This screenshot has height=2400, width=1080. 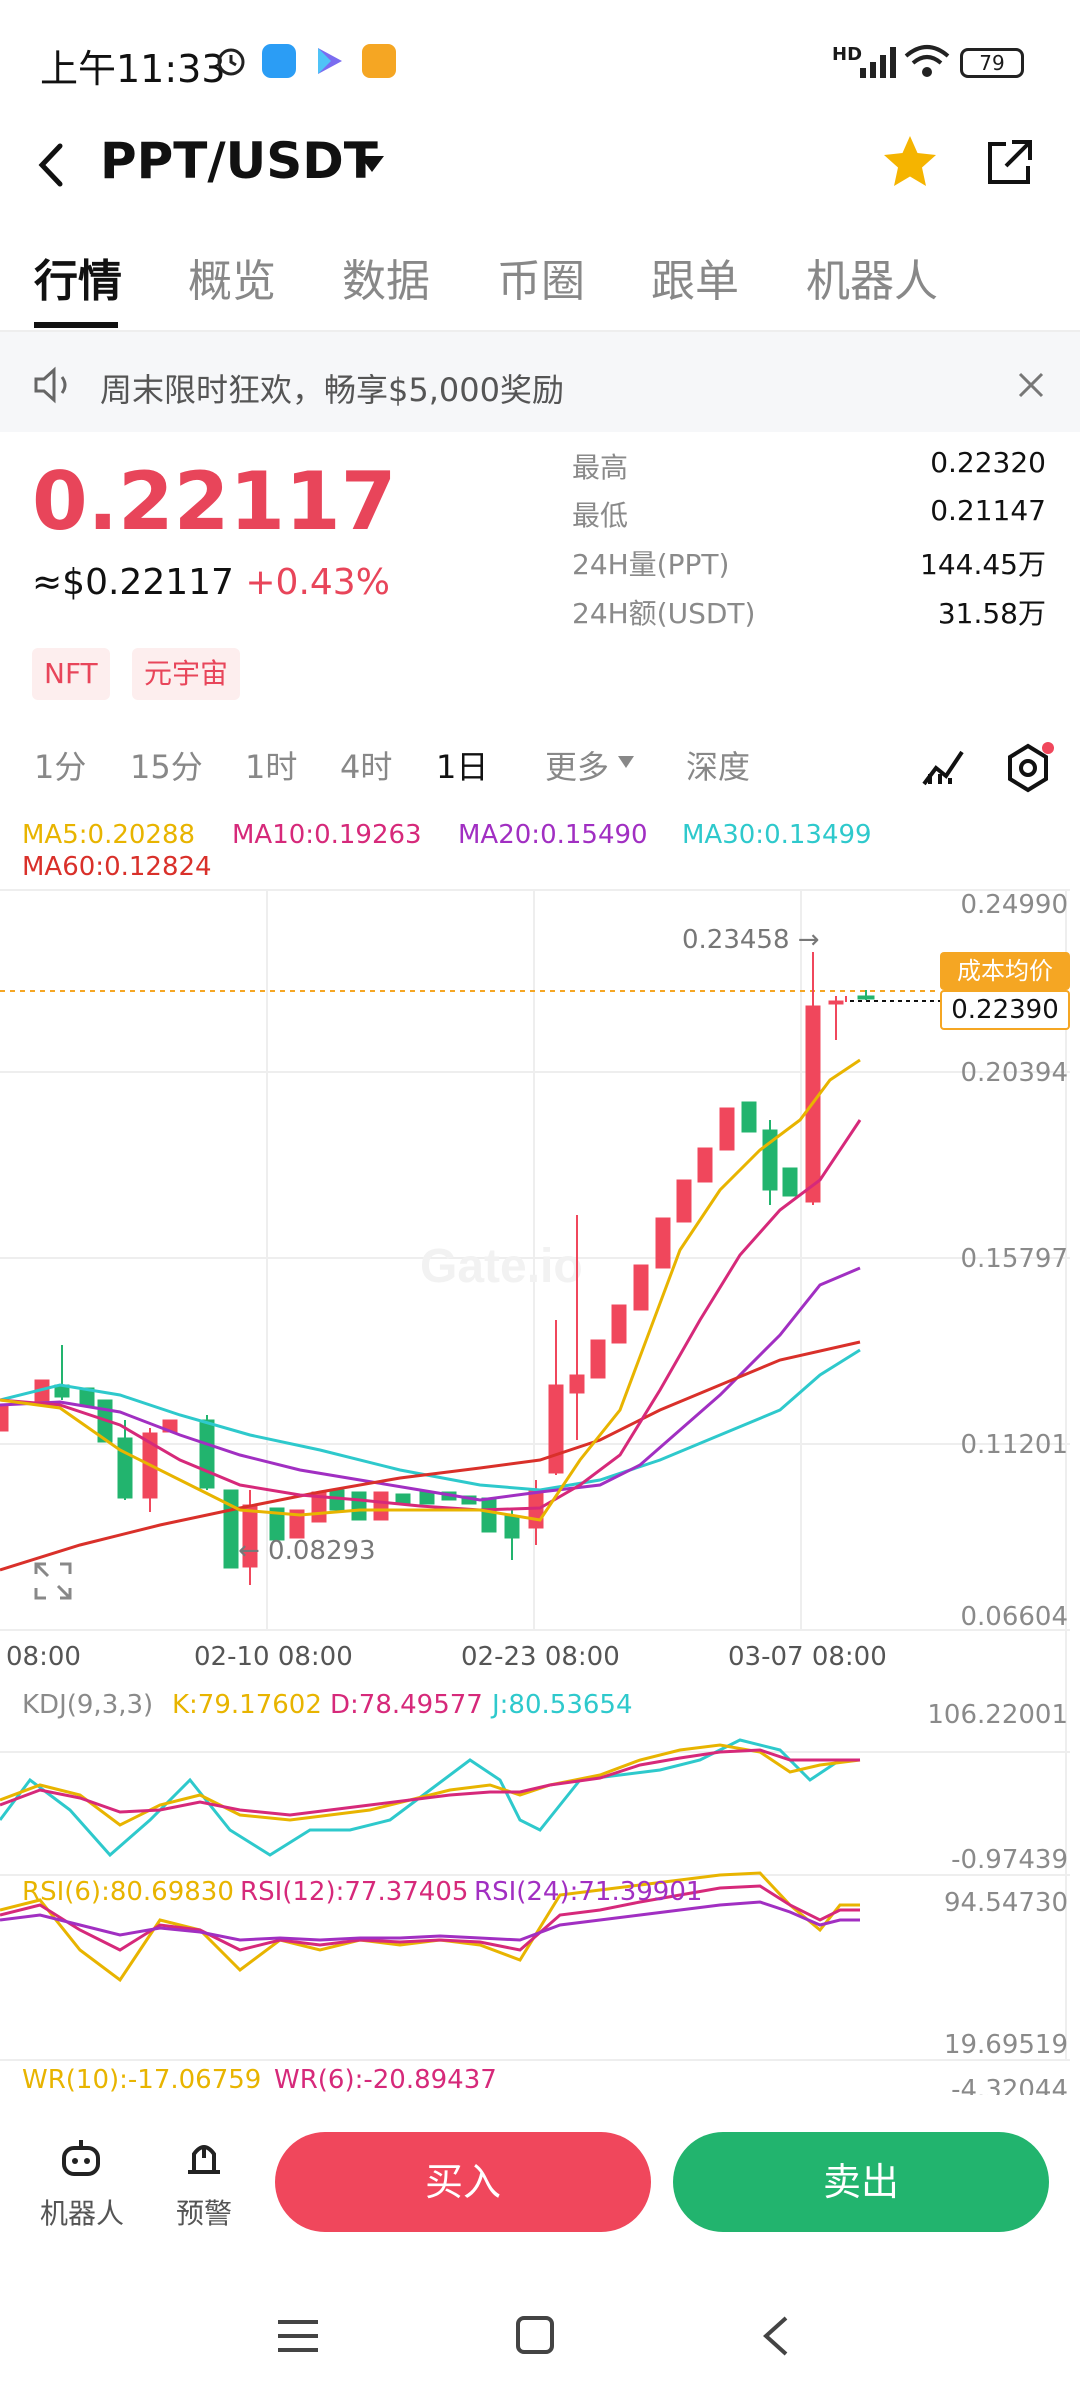 What do you see at coordinates (330, 61) in the screenshot?
I see `play-store-icon` at bounding box center [330, 61].